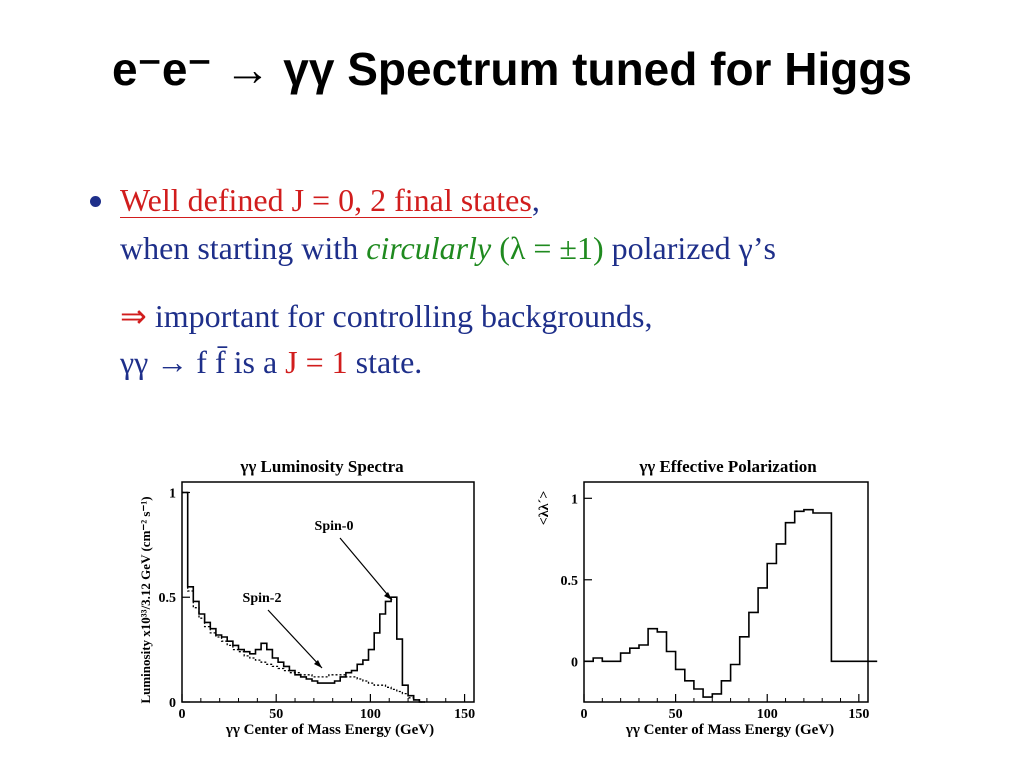  Describe the element at coordinates (168, 598) in the screenshot. I see `chart1-ytick-label: 0.5` at that location.